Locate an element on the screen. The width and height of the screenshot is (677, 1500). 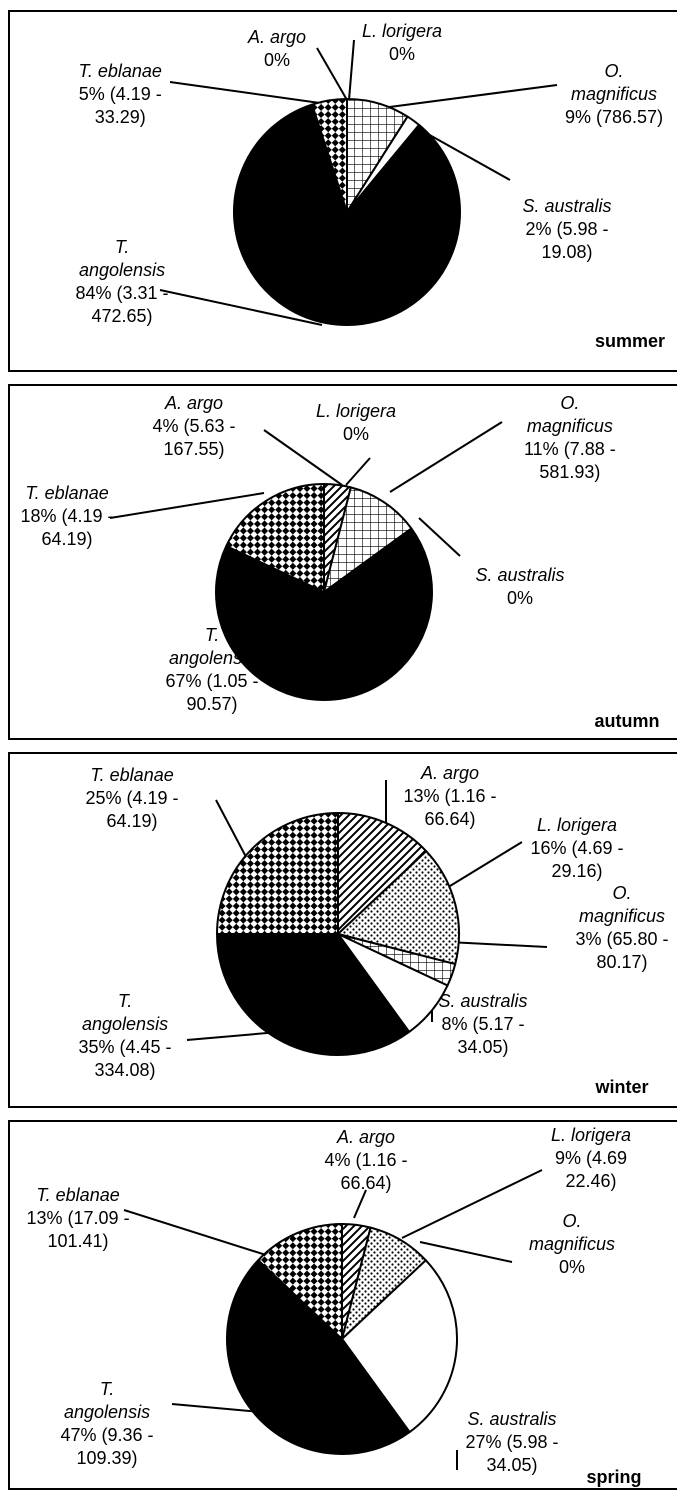
percent-value: 4% (1.16 - is located at coordinates (366, 1160).